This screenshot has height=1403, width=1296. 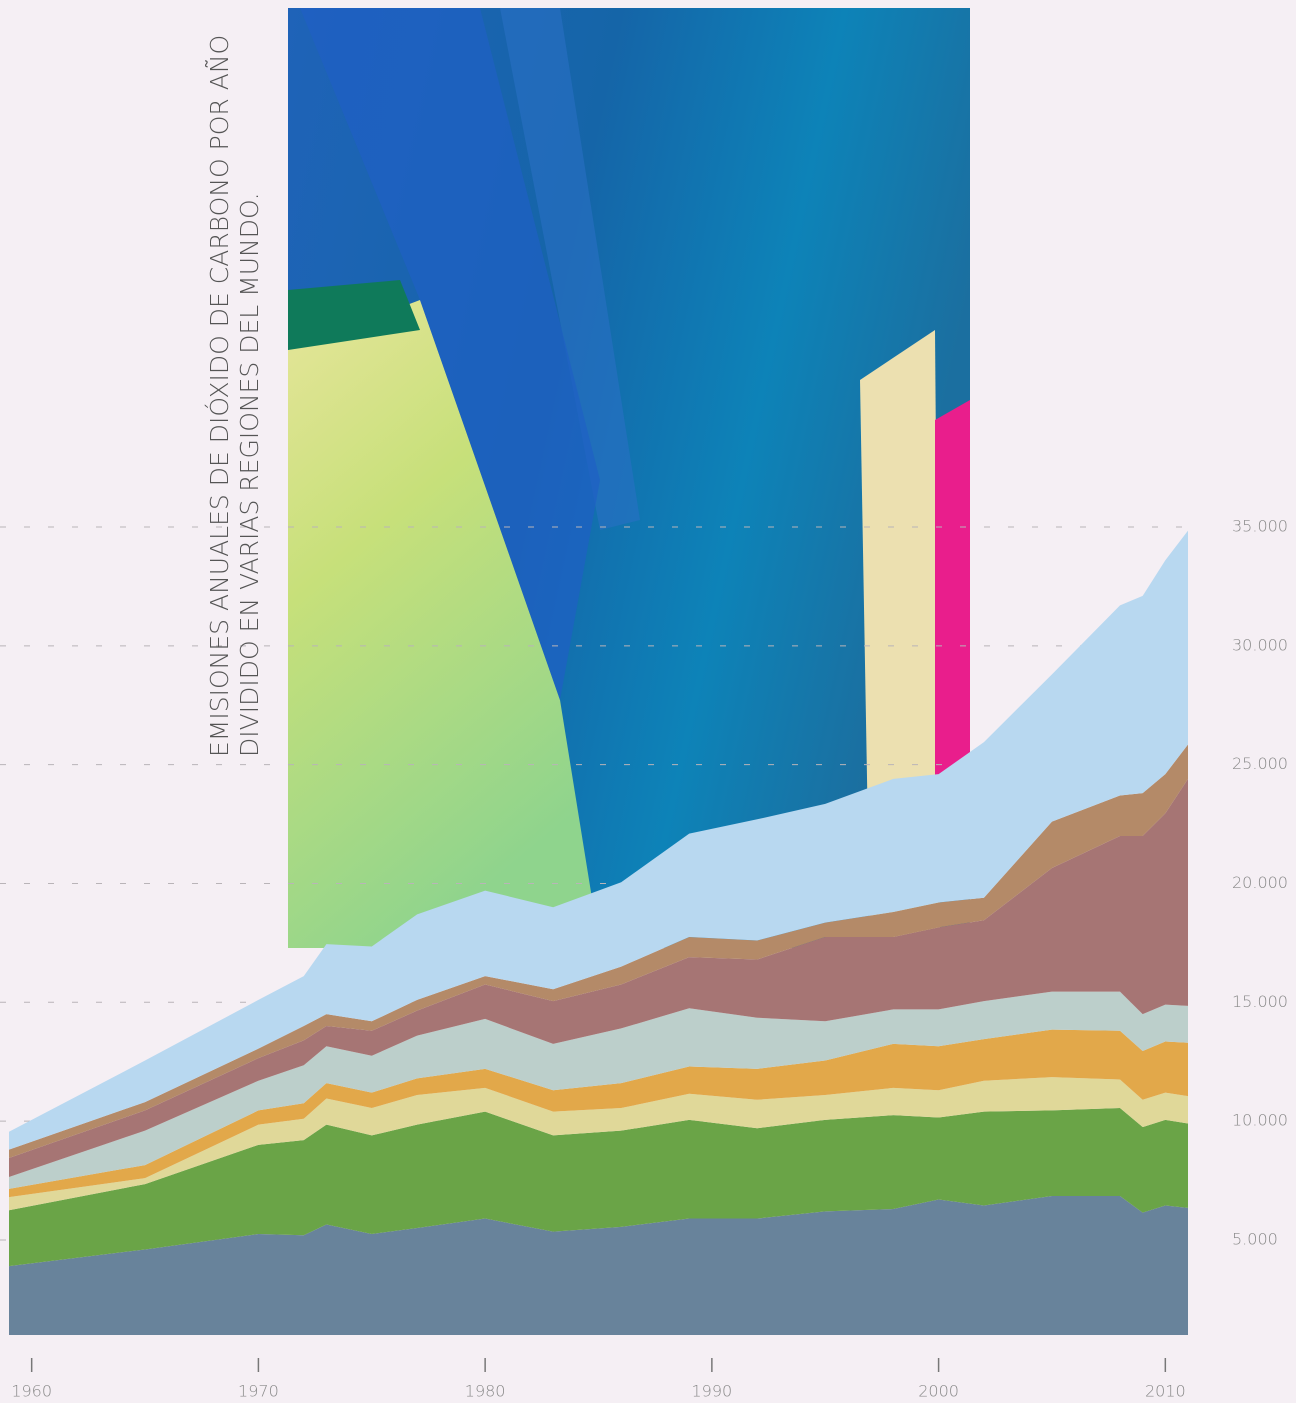 What do you see at coordinates (1260, 644) in the screenshot?
I see `y-tick-label: 30.000` at bounding box center [1260, 644].